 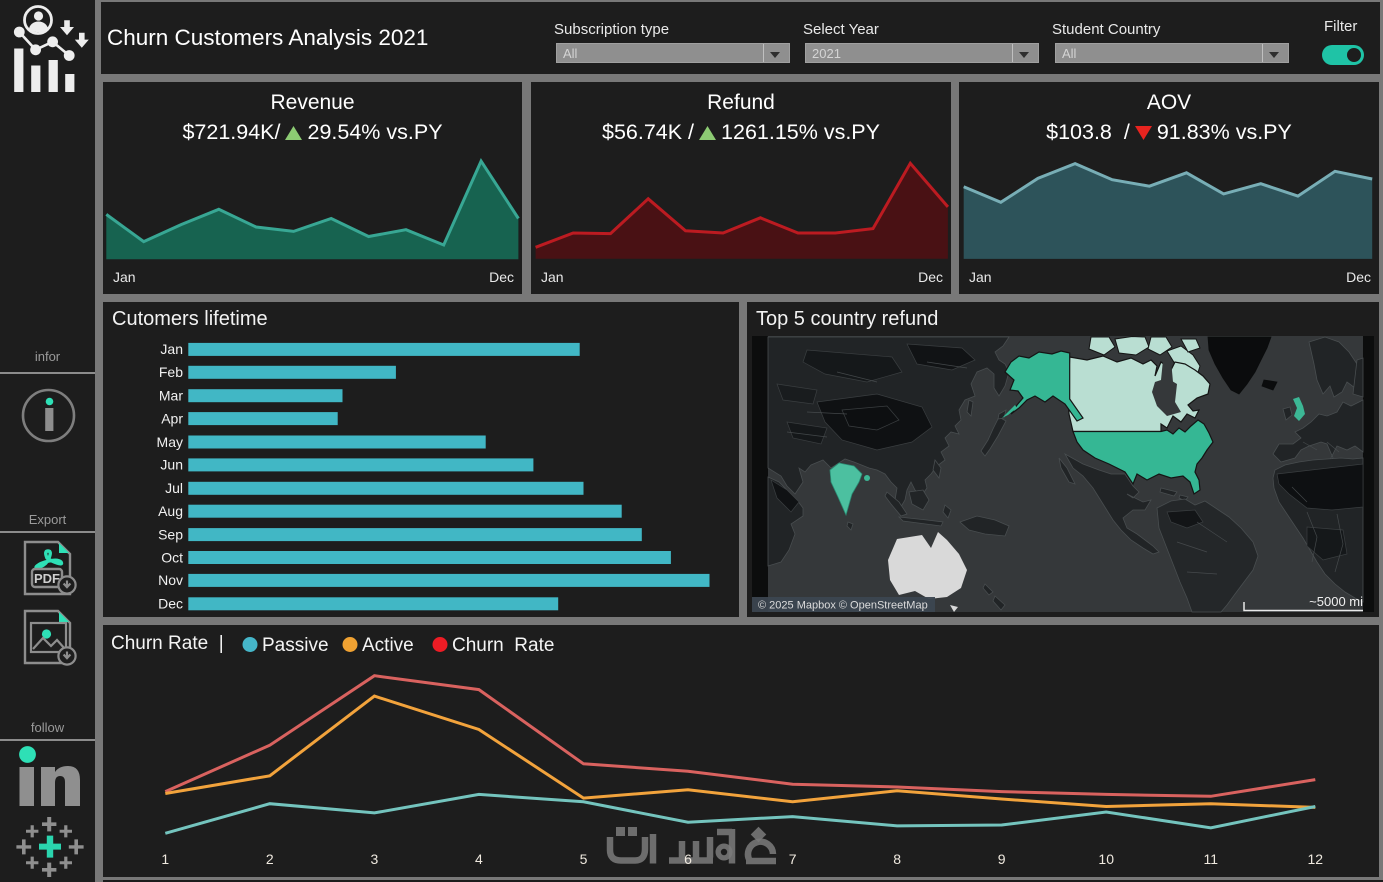 I want to click on svg-text: Mar, so click(x=171, y=396).